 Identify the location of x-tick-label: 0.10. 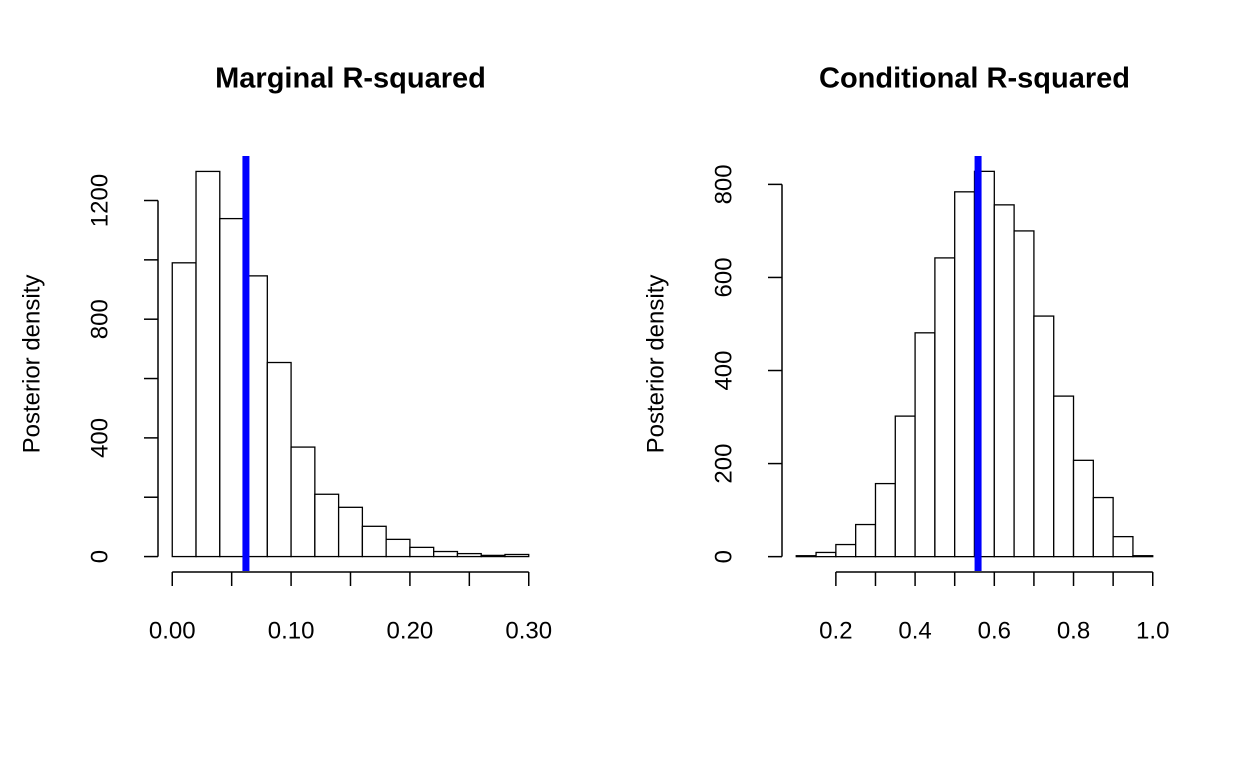
(291, 630).